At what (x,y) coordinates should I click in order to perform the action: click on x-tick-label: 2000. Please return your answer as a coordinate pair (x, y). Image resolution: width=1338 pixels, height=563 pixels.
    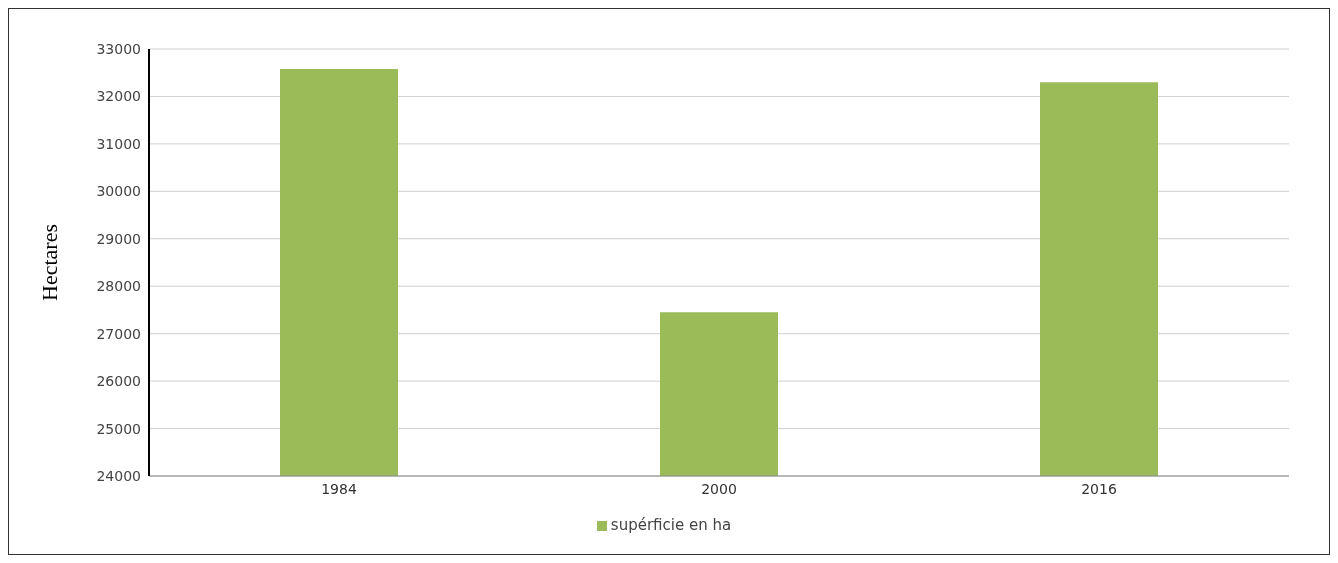
    Looking at the image, I should click on (719, 488).